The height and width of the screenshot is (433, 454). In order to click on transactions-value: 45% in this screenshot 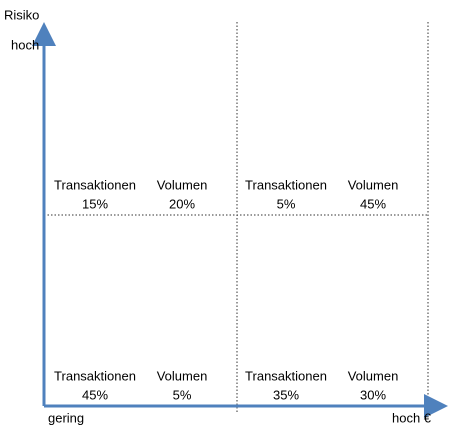, I will do `click(95, 394)`.